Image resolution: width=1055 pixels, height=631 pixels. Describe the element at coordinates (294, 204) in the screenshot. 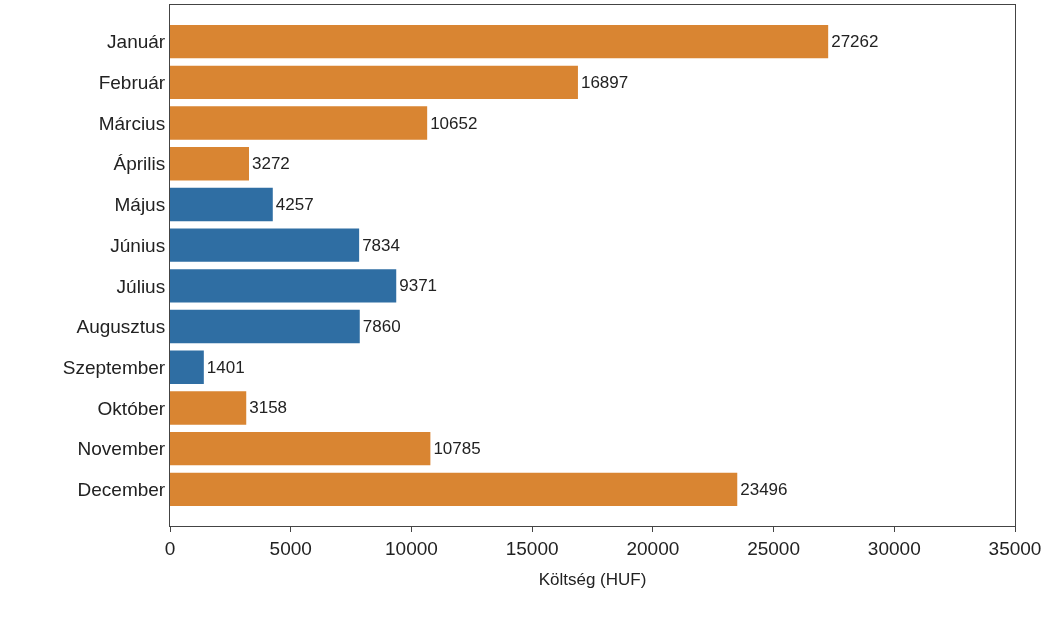

I see `data-label: 4257` at that location.